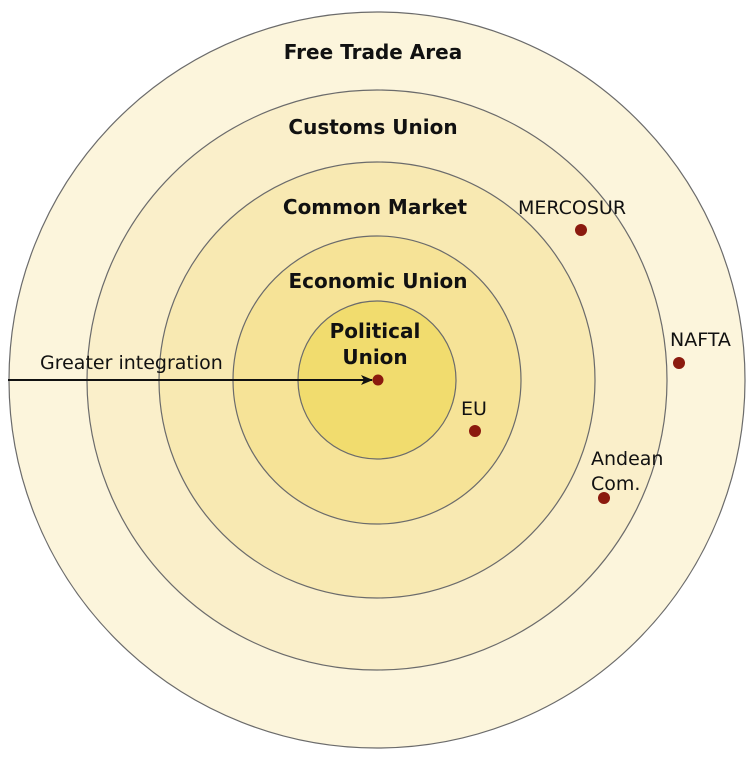 The image size is (754, 757). I want to click on label-common-market: Common Market, so click(375, 207).